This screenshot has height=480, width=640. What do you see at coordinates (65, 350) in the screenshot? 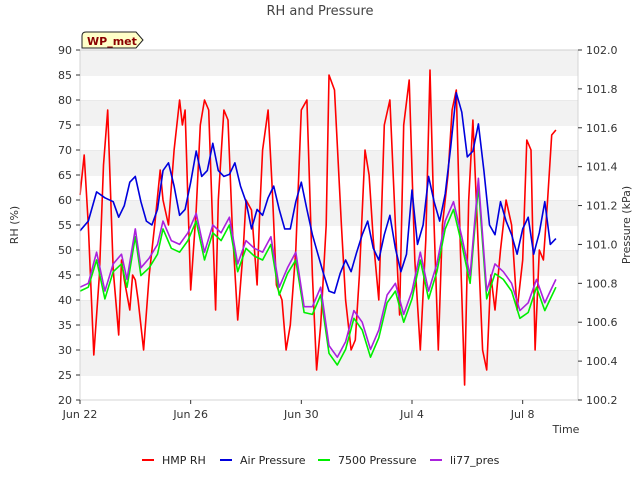
I see `y-left-tick-label: 30` at bounding box center [65, 350].